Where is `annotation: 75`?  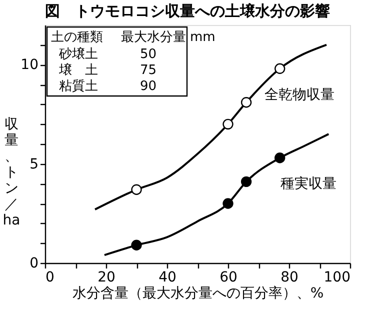 annotation: 75 is located at coordinates (148, 70).